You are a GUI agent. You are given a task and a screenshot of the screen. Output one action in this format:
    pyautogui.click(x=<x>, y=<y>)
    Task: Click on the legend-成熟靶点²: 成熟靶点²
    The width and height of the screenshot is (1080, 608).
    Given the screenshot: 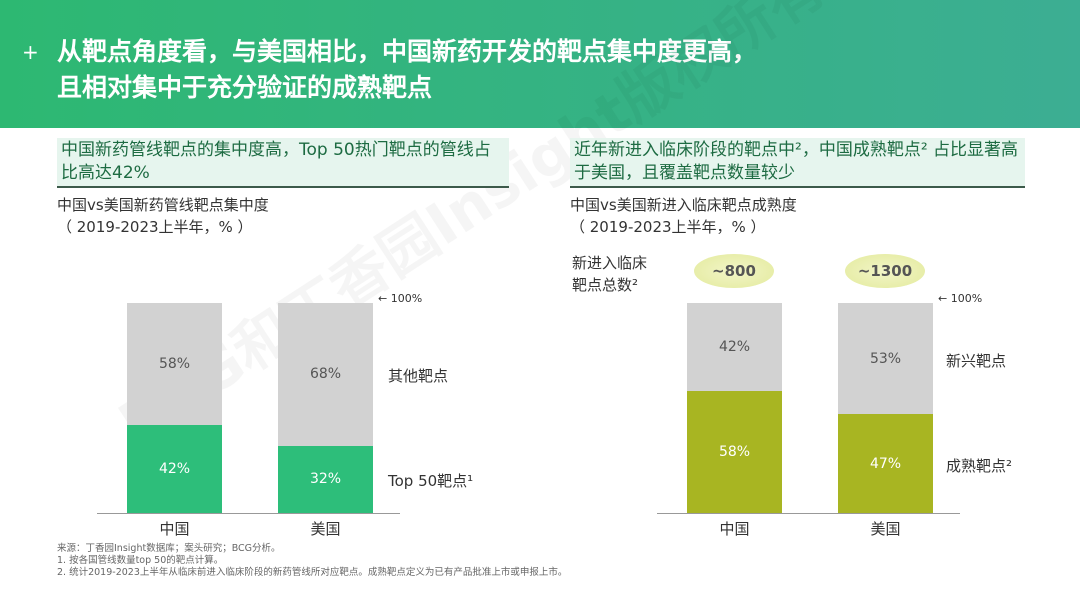 What is the action you would take?
    pyautogui.click(x=979, y=465)
    